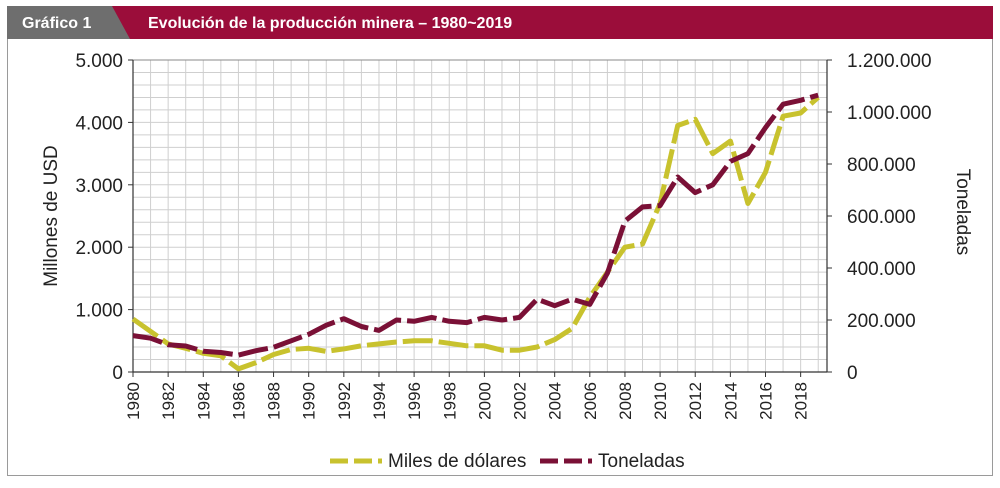  I want to click on y-tick-label-right: 0, so click(852, 373).